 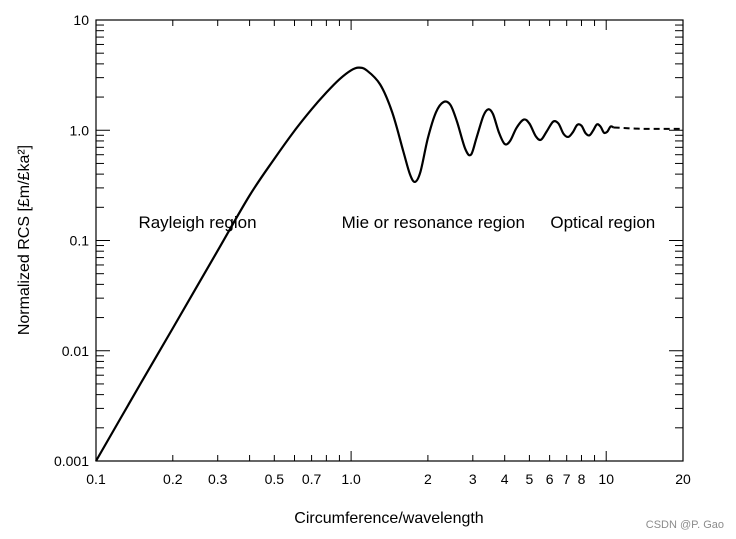 I want to click on x-tick-label: 0.7, so click(x=312, y=479).